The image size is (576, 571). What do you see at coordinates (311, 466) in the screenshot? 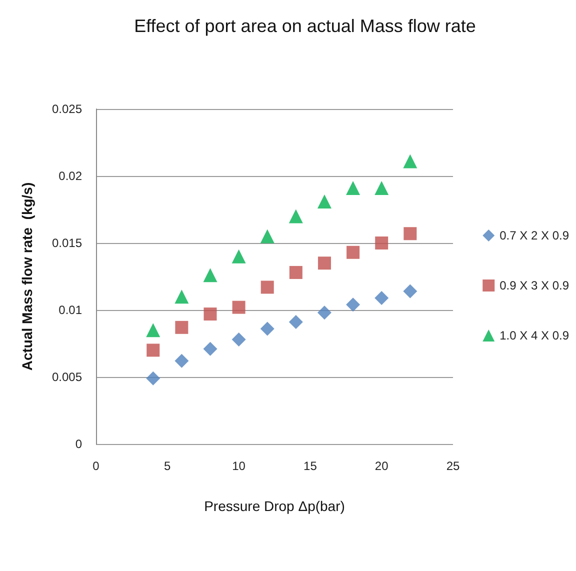
I see `x-tick-label: 15` at bounding box center [311, 466].